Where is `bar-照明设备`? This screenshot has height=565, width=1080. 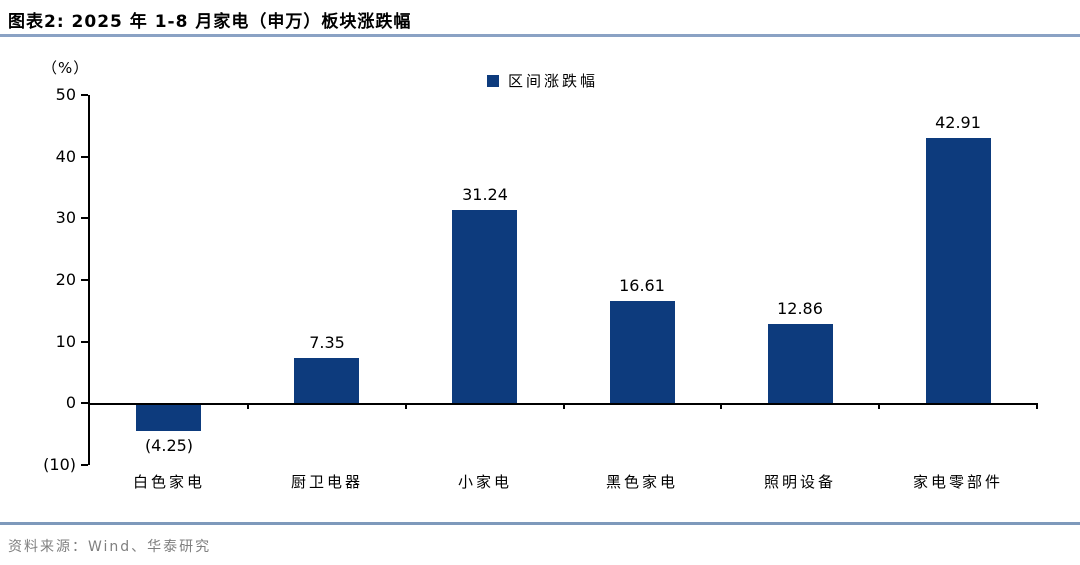 bar-照明设备 is located at coordinates (800, 363).